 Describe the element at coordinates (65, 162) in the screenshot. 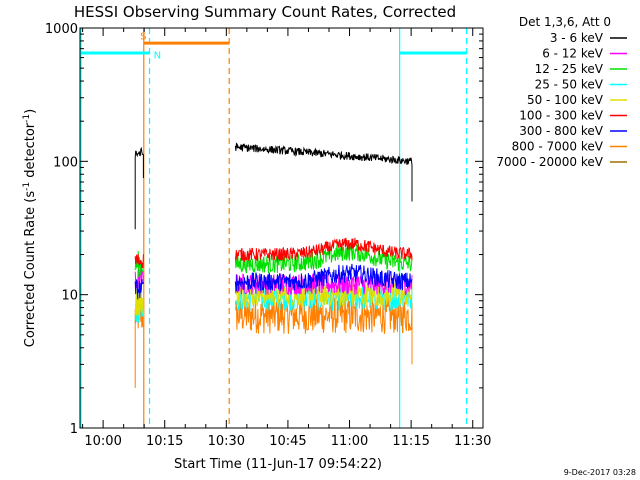

I see `y-tick-label-2: 100` at that location.